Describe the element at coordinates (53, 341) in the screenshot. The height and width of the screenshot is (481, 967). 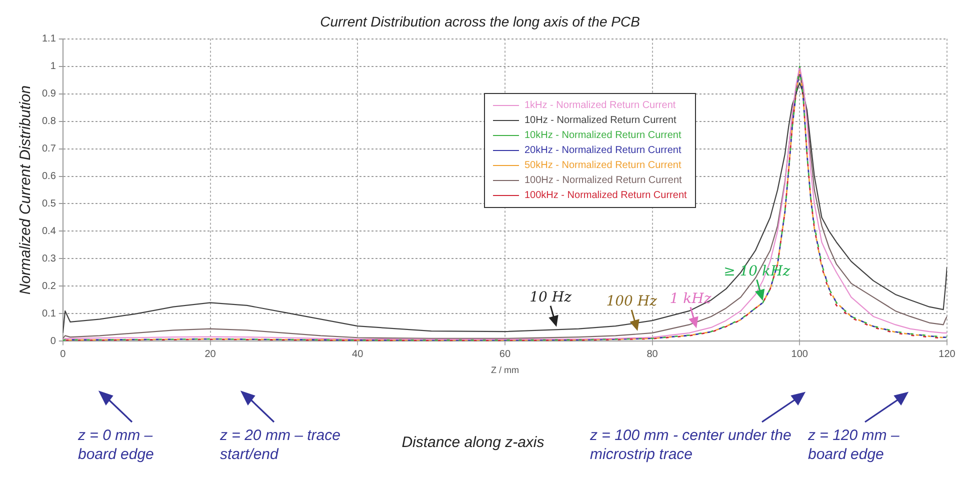
I see `y-tick-label: 0` at that location.